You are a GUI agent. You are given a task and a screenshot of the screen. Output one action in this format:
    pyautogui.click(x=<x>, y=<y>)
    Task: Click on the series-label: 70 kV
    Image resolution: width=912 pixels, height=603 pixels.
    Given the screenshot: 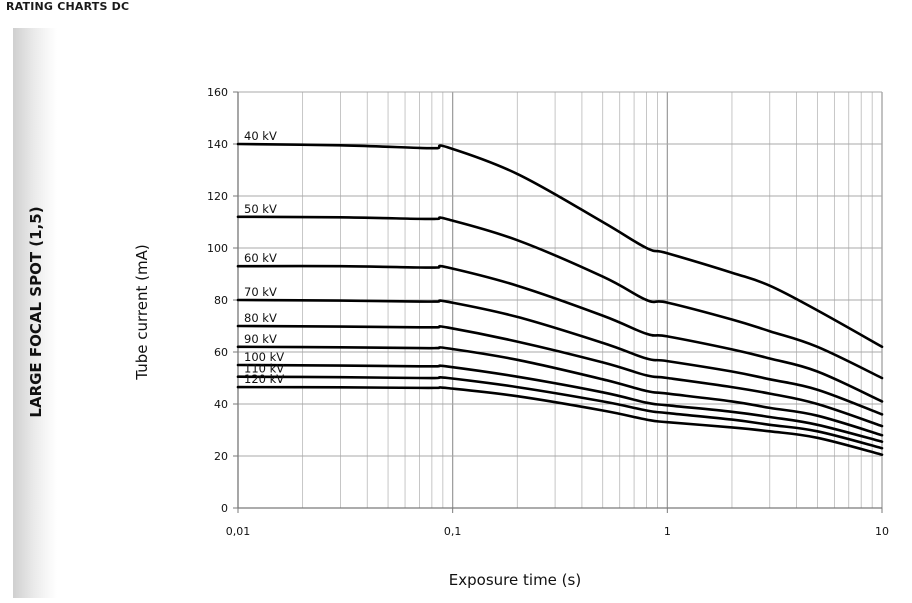 What is the action you would take?
    pyautogui.click(x=260, y=292)
    